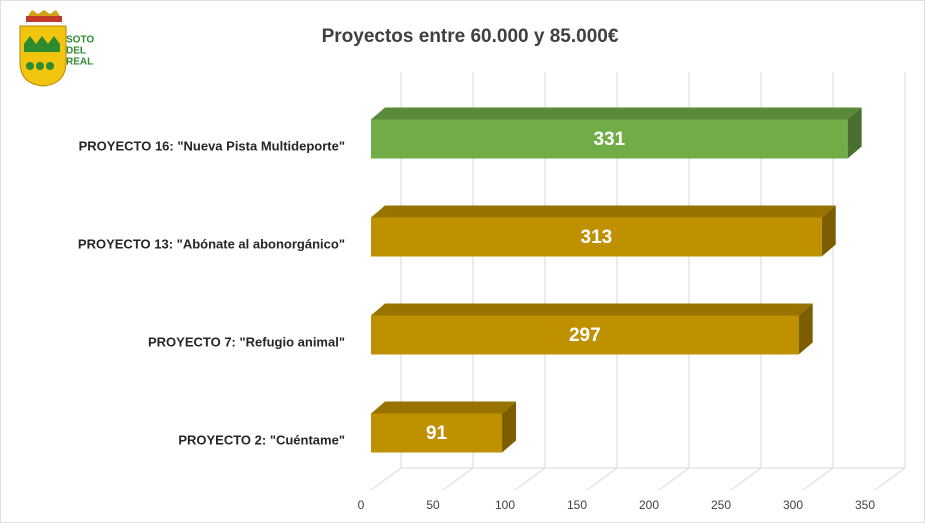 The image size is (925, 523). I want to click on value-label: 91, so click(437, 433).